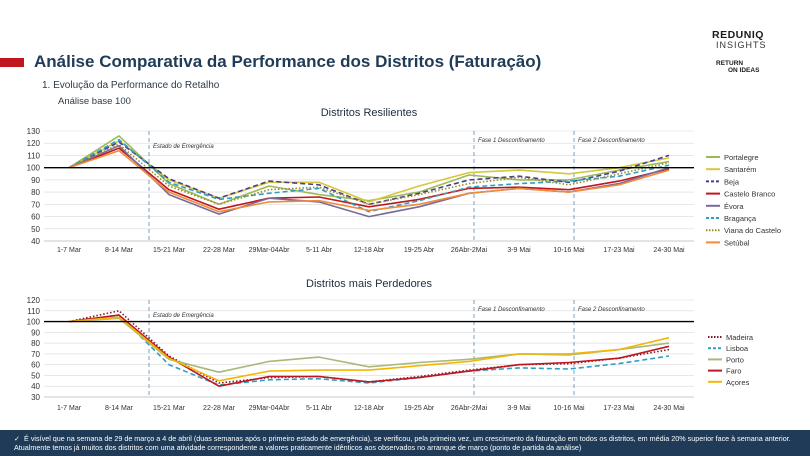 The height and width of the screenshot is (456, 810). I want to click on legend-label-resilientes-5: Bragança, so click(740, 218).